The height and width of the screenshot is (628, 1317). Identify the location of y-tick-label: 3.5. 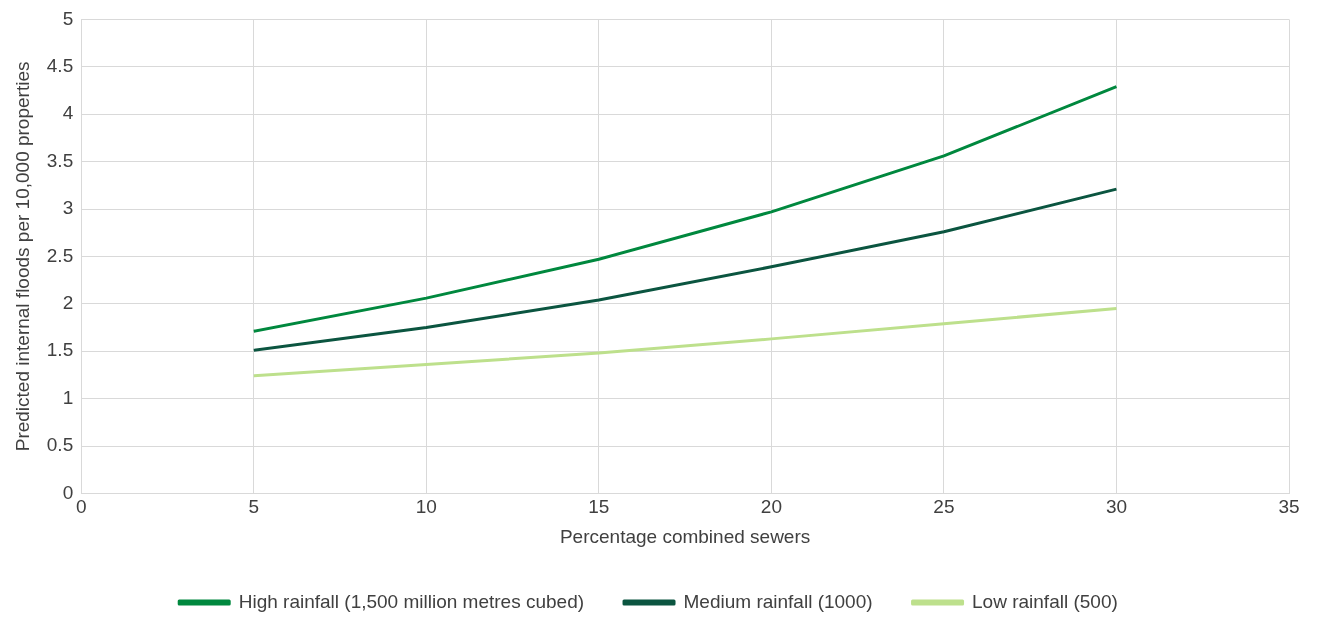
(60, 160).